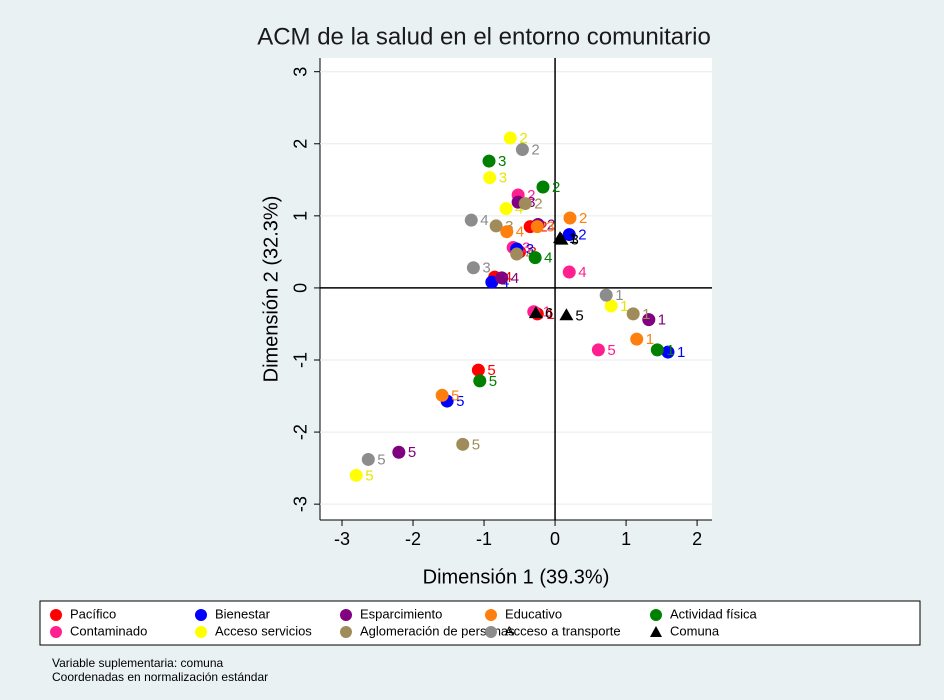 Image resolution: width=944 pixels, height=700 pixels. What do you see at coordinates (437, 630) in the screenshot?
I see `legend-label: Aglomeración de personas` at bounding box center [437, 630].